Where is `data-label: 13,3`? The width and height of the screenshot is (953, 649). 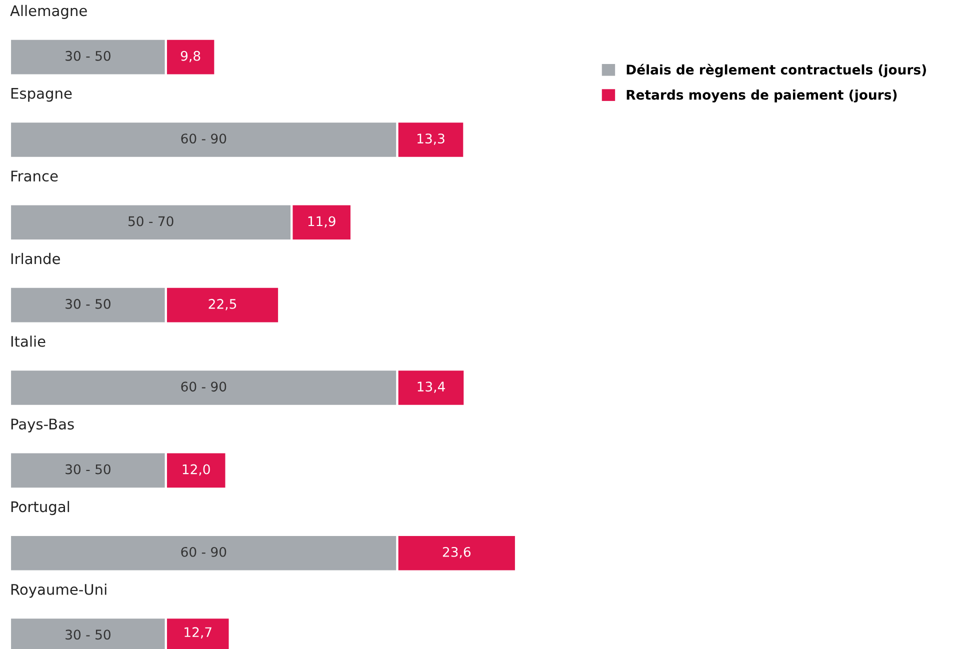 data-label: 13,3 is located at coordinates (431, 139).